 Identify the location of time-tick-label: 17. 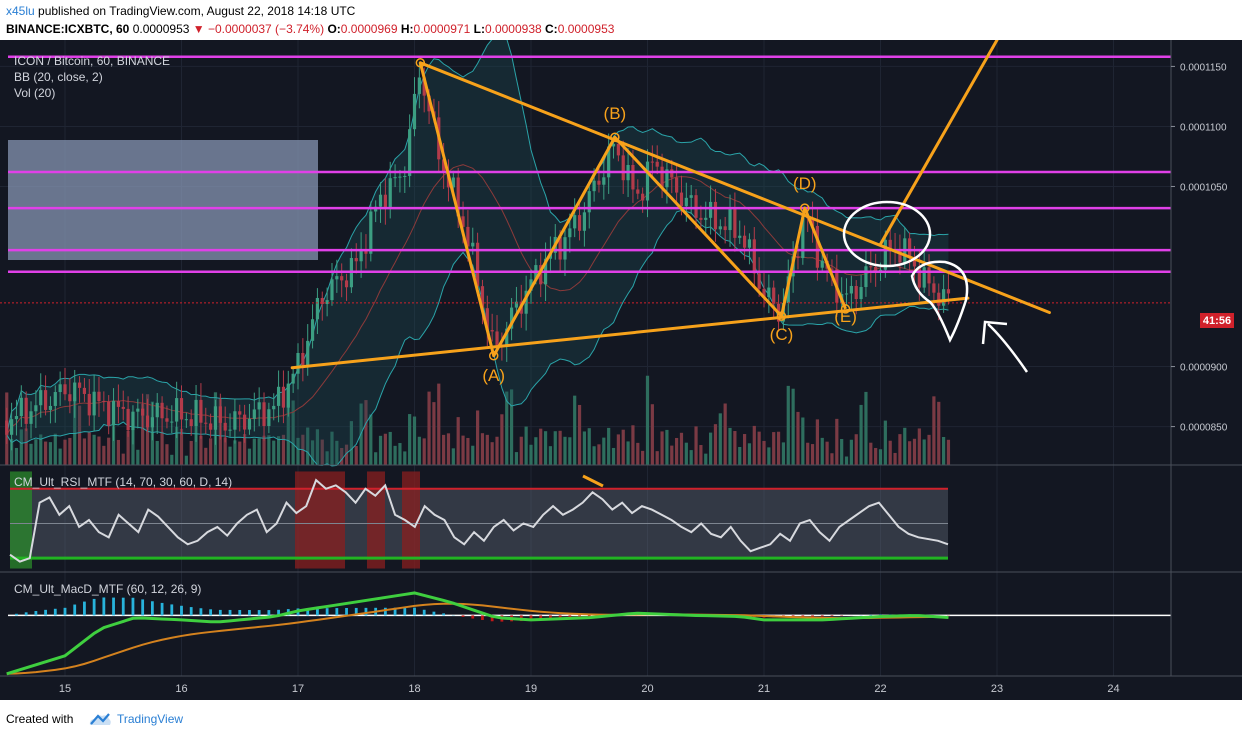
(298, 689).